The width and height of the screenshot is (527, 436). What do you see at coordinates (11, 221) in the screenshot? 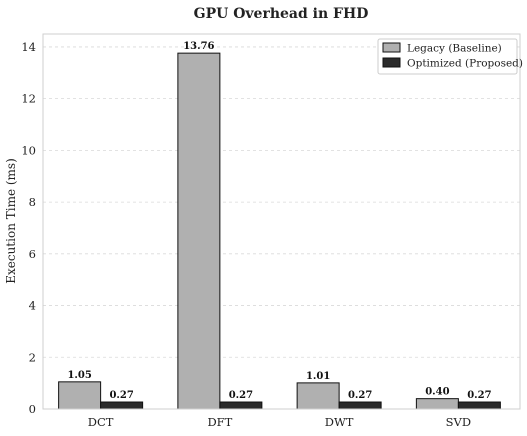
I see `y-axis-label: Execution Time (ms)` at bounding box center [11, 221].